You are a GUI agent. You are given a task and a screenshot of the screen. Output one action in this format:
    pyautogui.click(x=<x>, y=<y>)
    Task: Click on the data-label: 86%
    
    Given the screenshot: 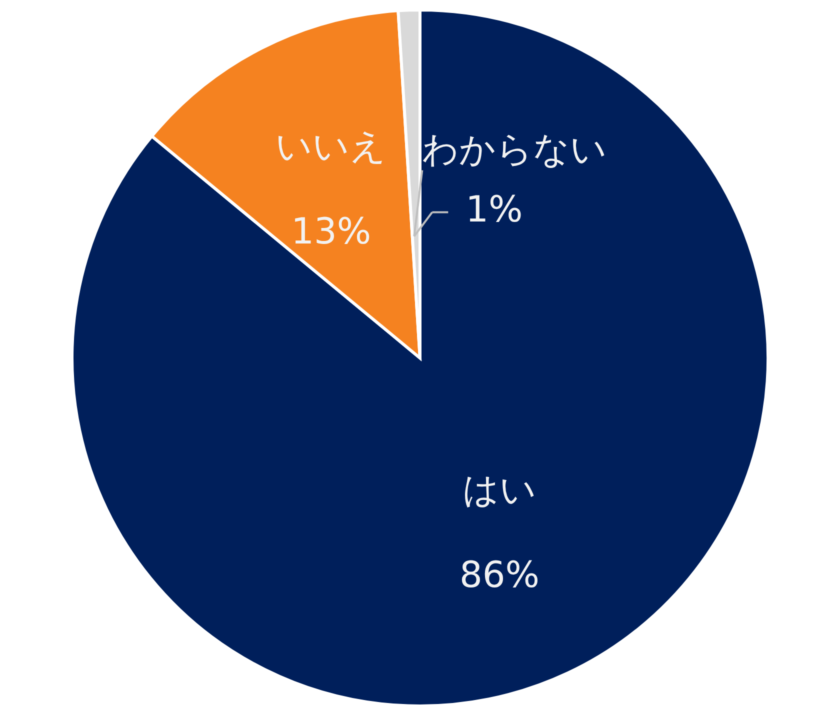 What is the action you would take?
    pyautogui.click(x=499, y=575)
    